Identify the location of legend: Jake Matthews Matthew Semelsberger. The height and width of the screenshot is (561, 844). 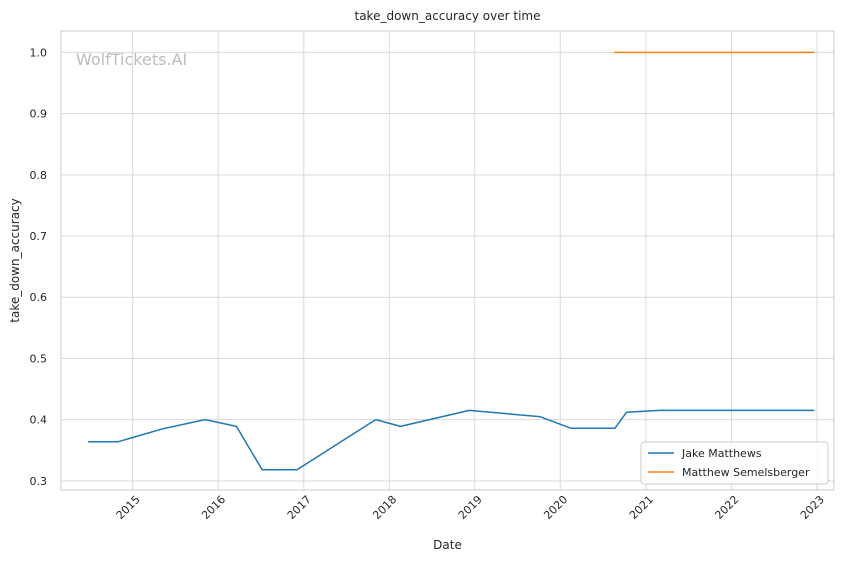
(734, 463).